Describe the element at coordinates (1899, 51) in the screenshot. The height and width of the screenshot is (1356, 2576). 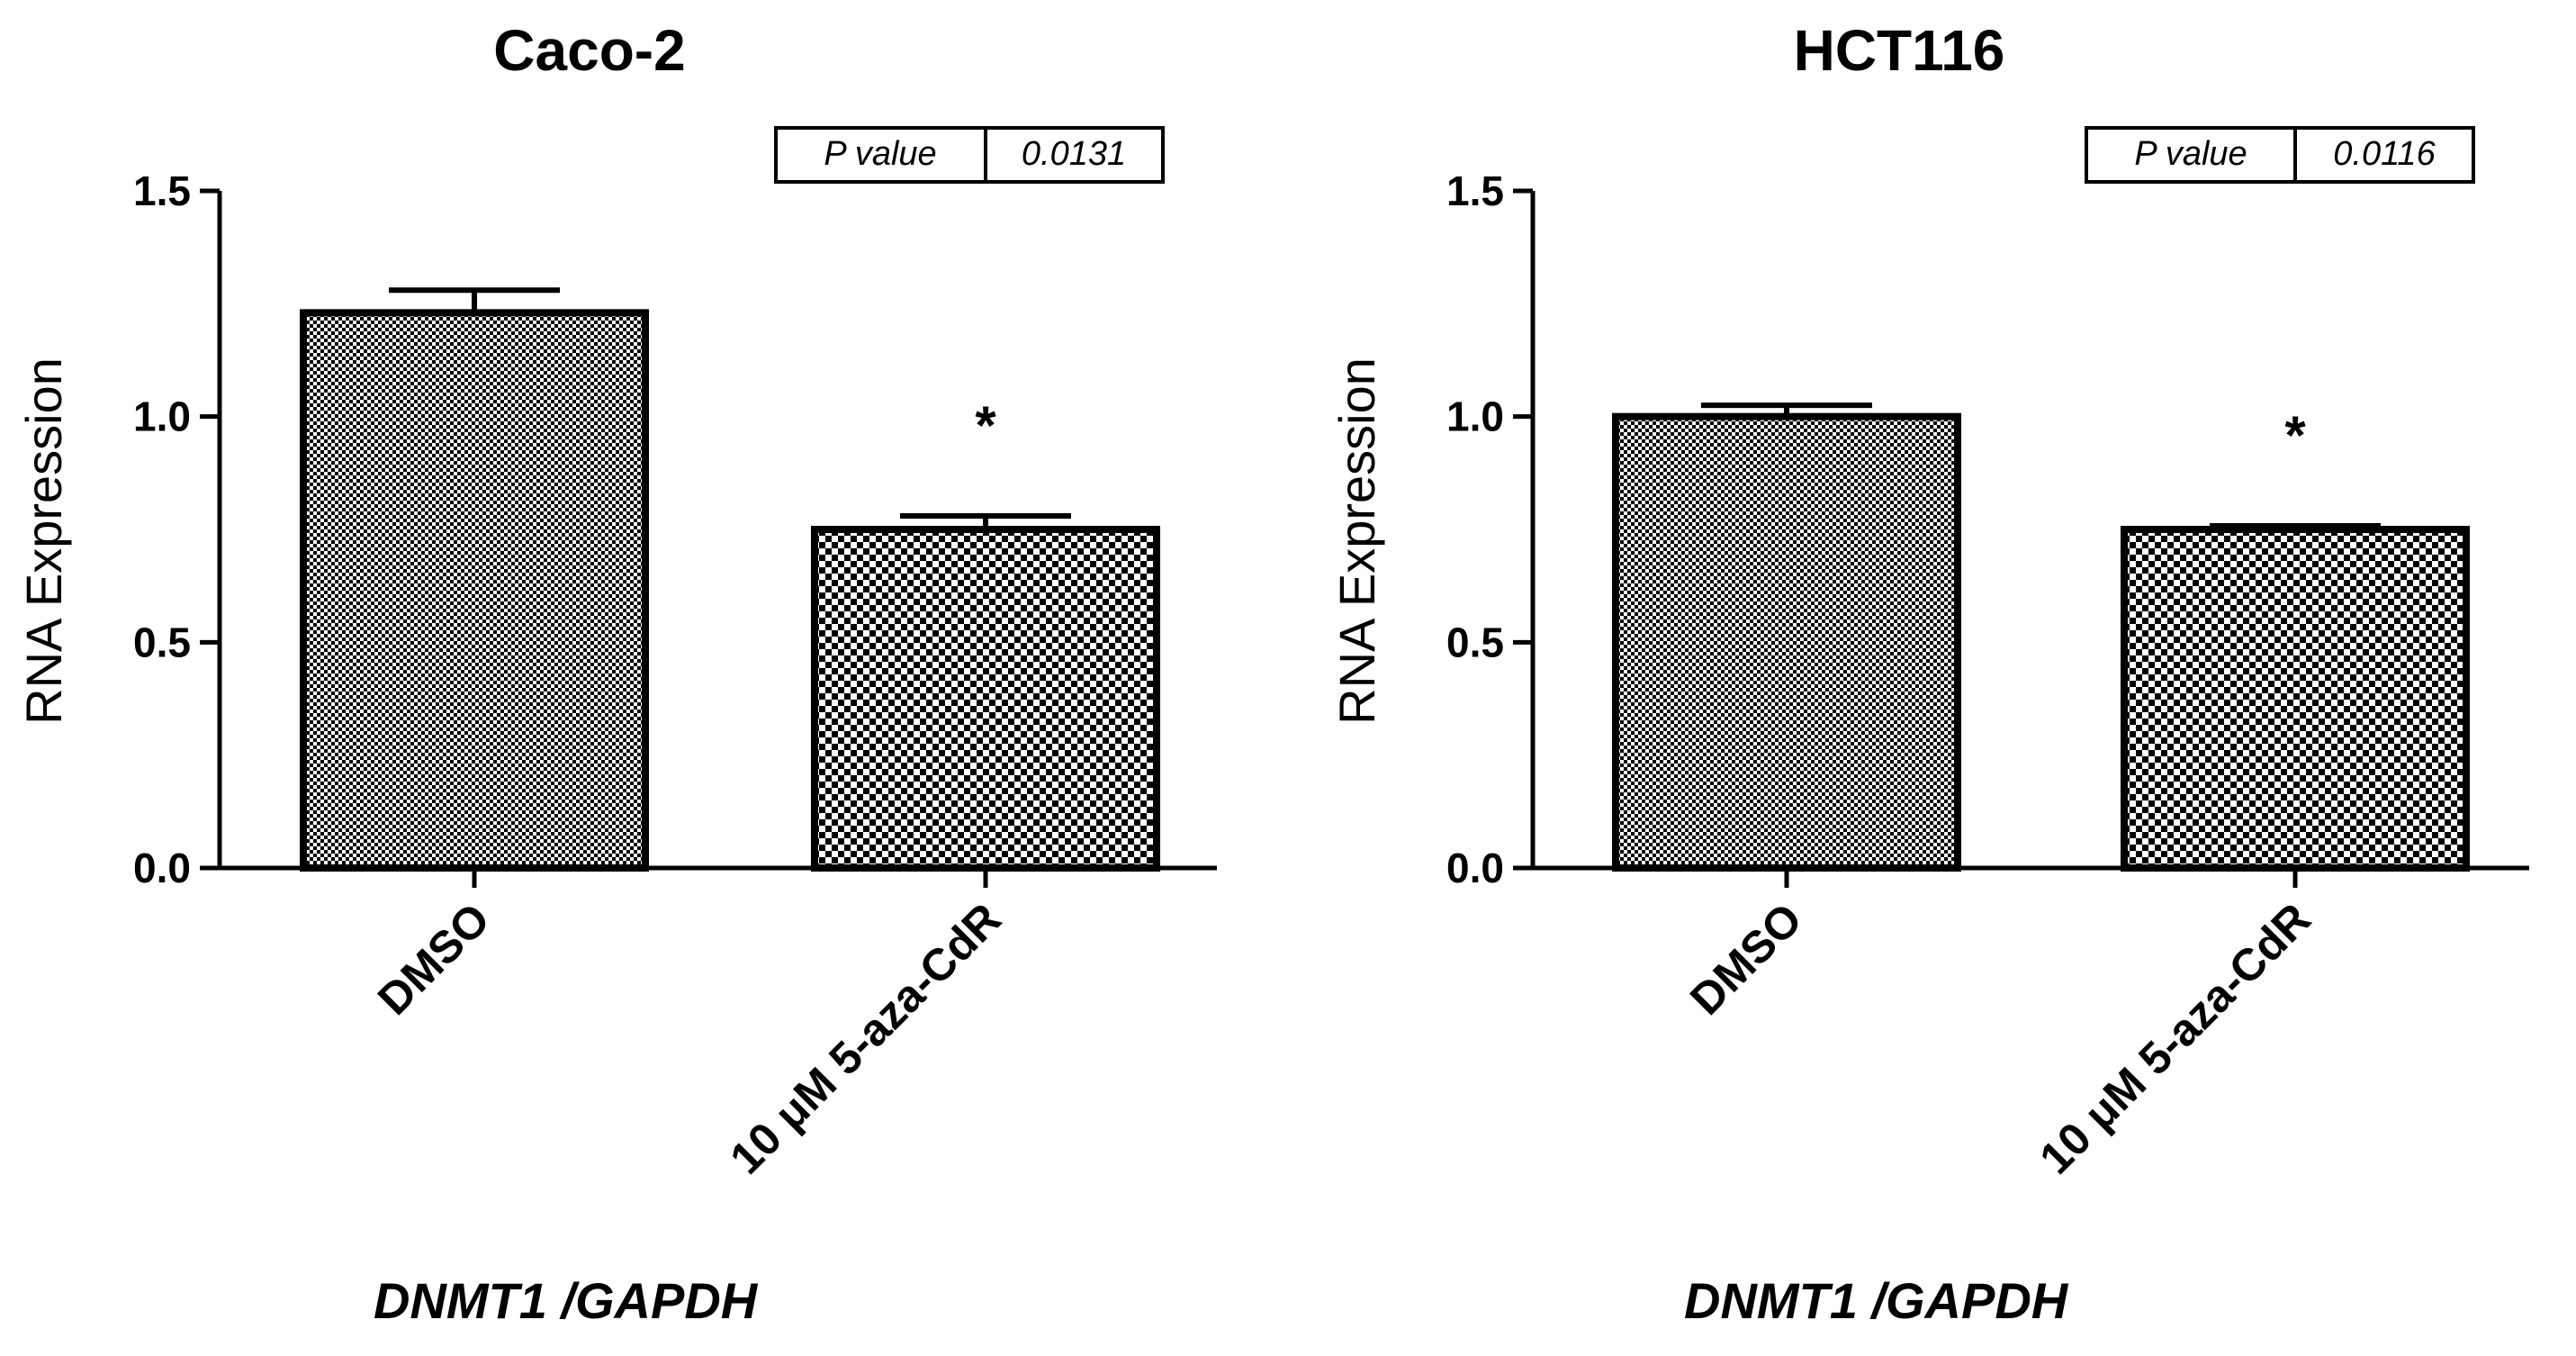
I see `chart-title: HCT116` at that location.